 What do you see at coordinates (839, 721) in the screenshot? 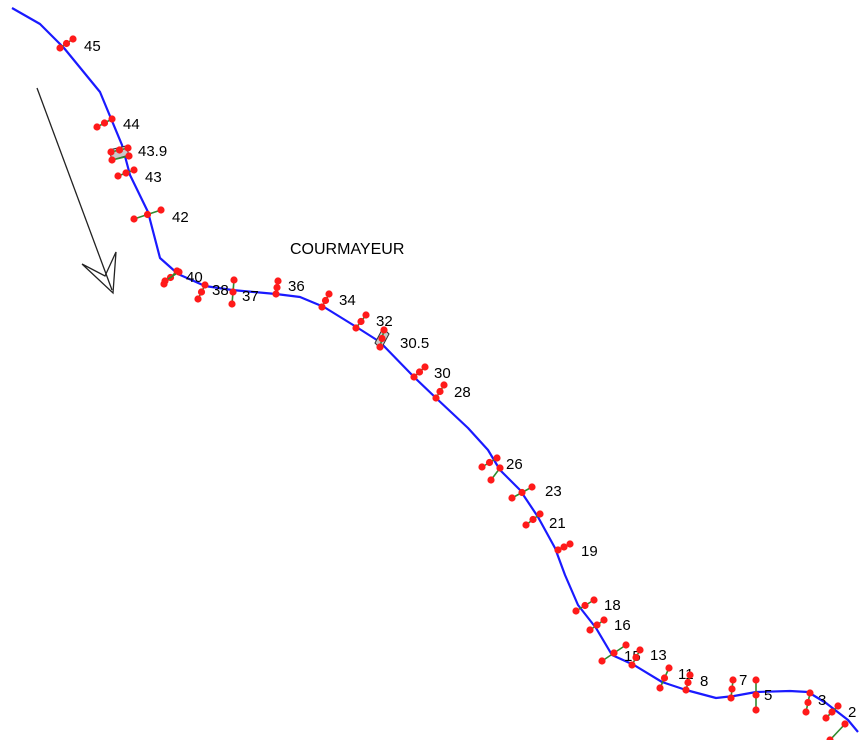
I see `cross-section-2: 2` at bounding box center [839, 721].